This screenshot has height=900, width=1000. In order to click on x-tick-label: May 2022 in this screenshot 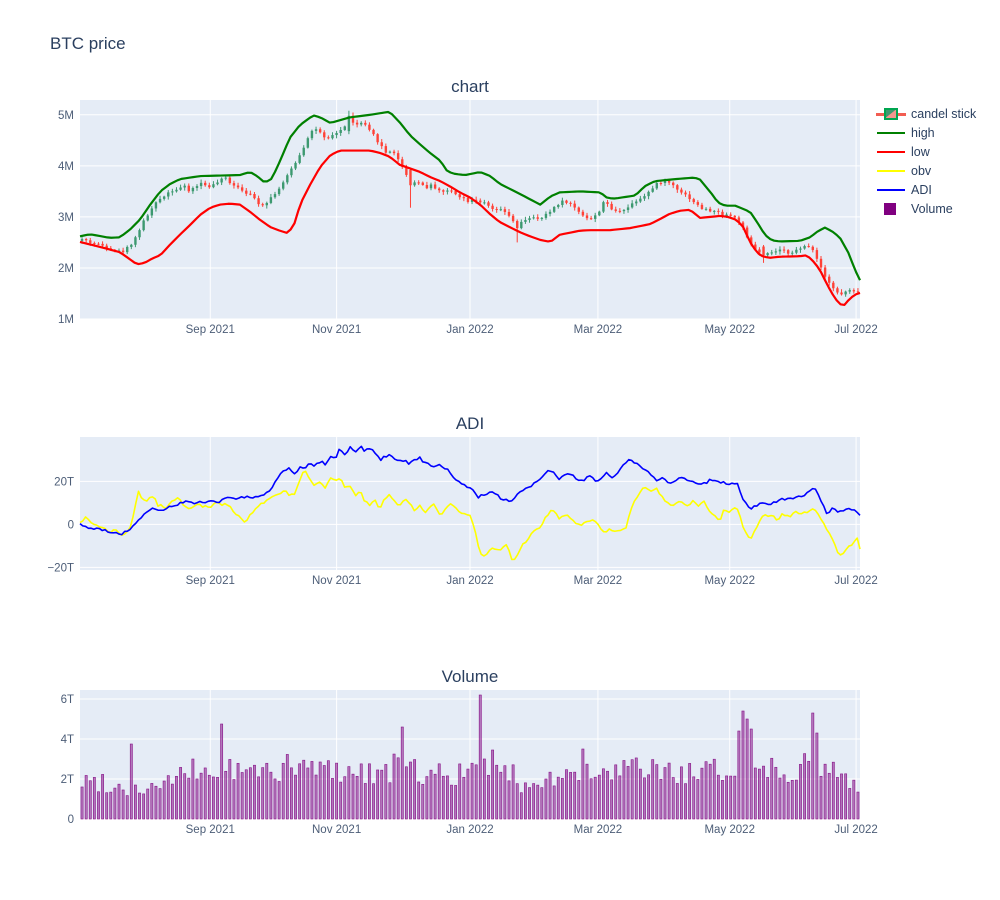, I will do `click(729, 581)`.